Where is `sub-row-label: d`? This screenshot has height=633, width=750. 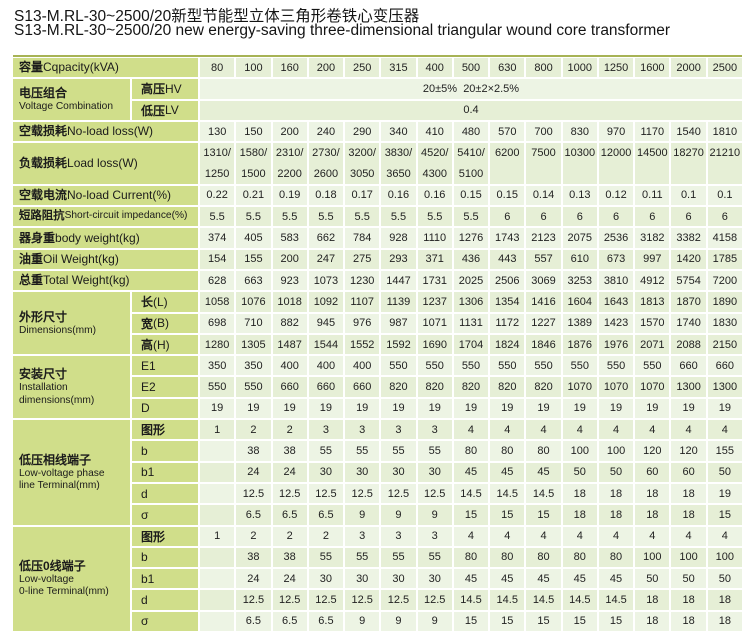 sub-row-label: d is located at coordinates (165, 493).